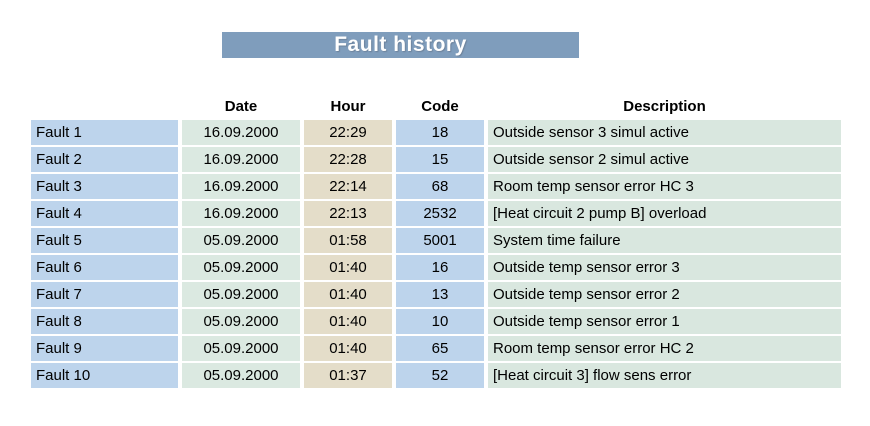  Describe the element at coordinates (440, 106) in the screenshot. I see `column-header-code: Code` at that location.